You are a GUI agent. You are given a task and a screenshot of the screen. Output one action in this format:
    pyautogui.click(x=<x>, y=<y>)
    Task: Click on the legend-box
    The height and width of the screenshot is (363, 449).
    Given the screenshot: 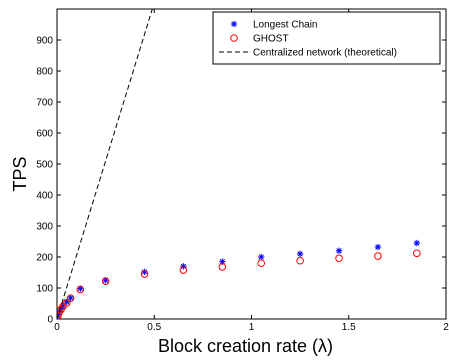 What is the action you would take?
    pyautogui.click(x=326, y=38)
    